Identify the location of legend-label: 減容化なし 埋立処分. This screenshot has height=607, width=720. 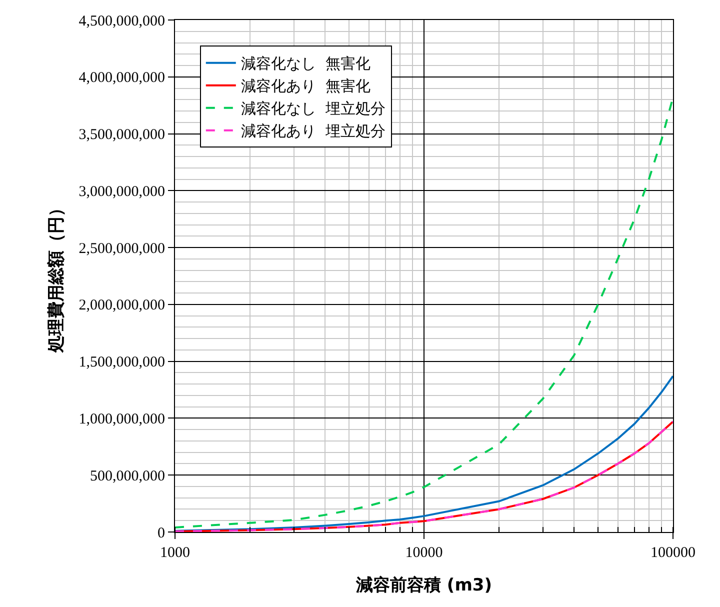
(313, 109).